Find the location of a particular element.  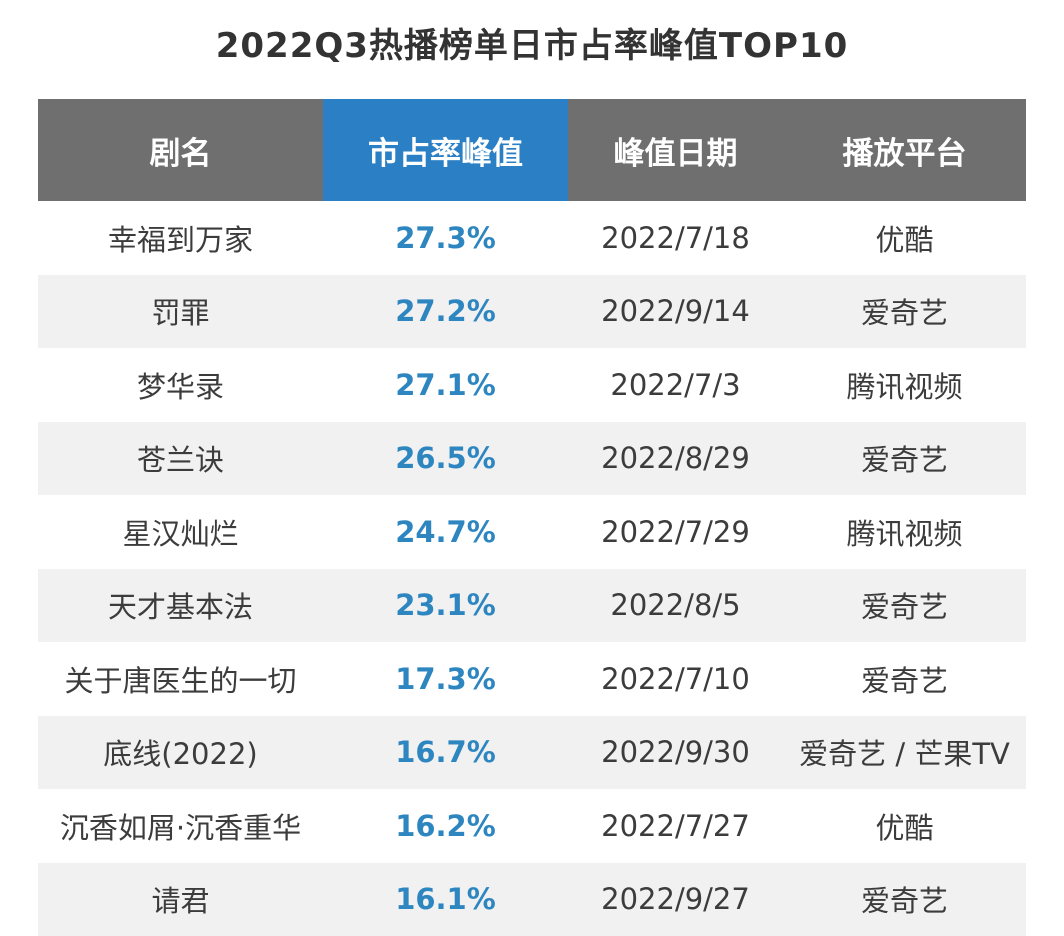

cell-drama-name: 底线(2022) is located at coordinates (180, 753).